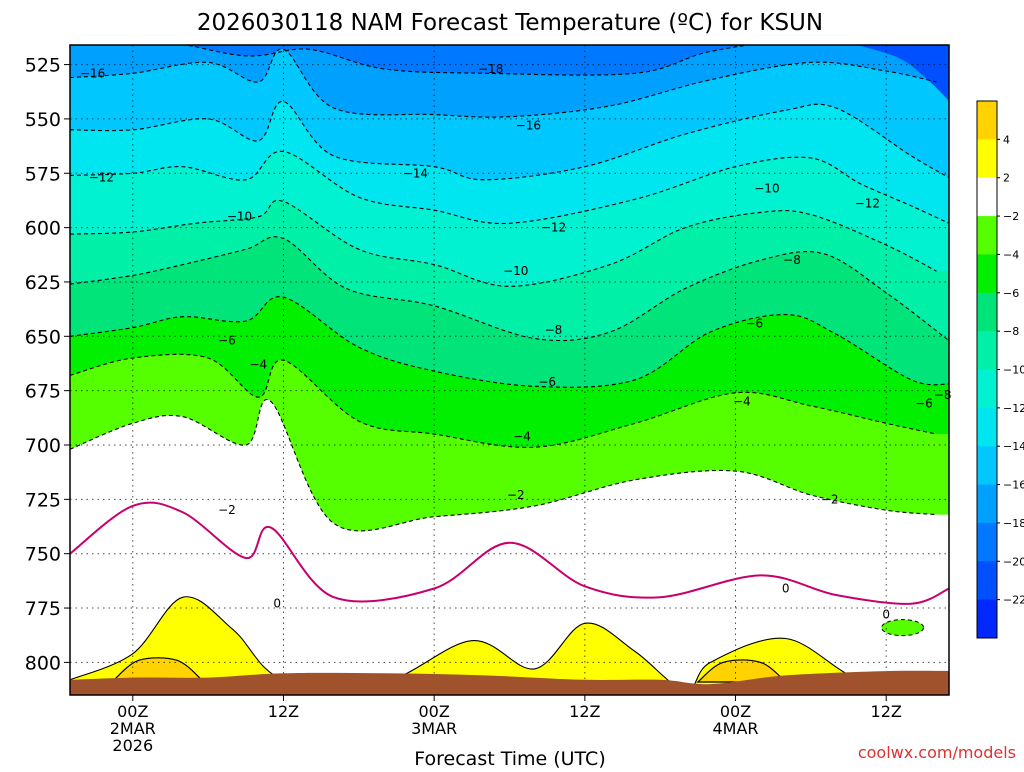  I want to click on y-tick-label: 800, so click(43, 663).